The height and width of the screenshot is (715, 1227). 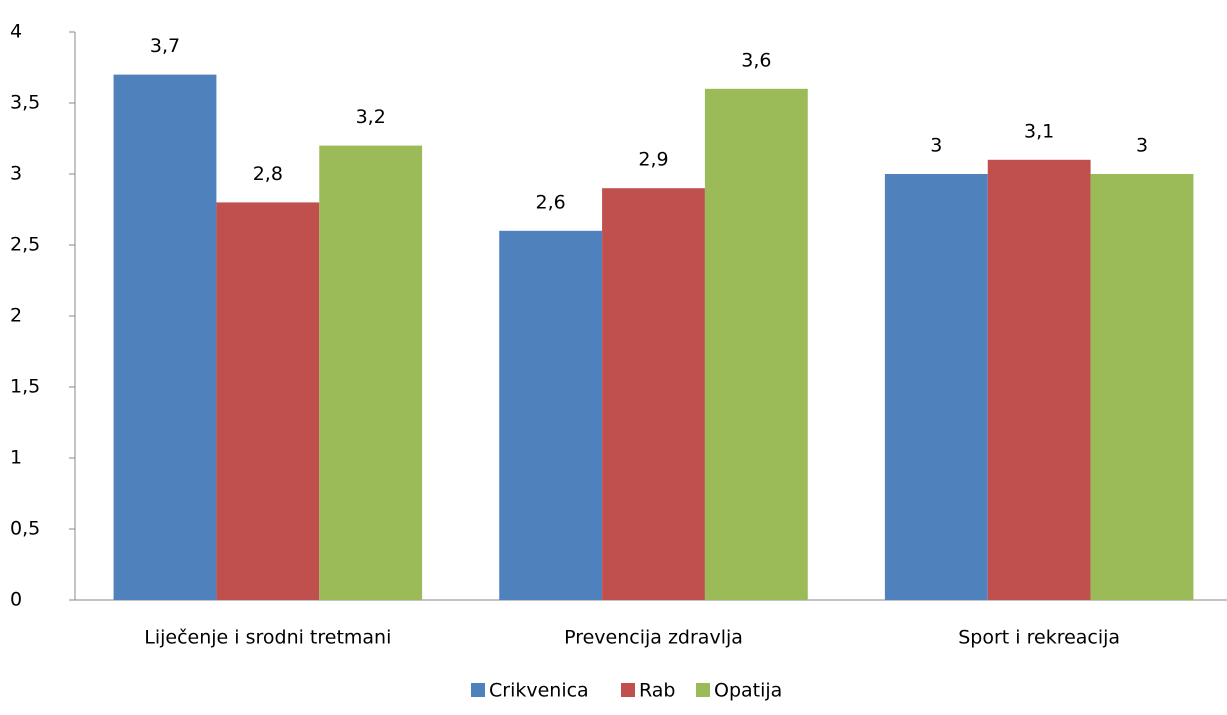 What do you see at coordinates (268, 174) in the screenshot?
I see `data-label: 2,8` at bounding box center [268, 174].